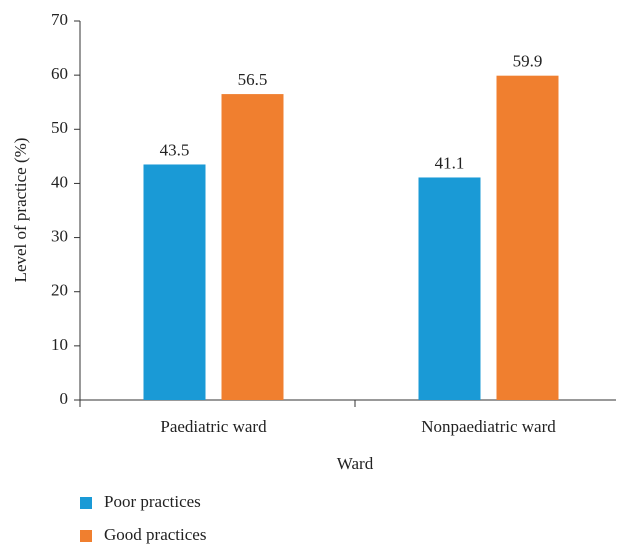 The image size is (617, 546). Describe the element at coordinates (59, 127) in the screenshot. I see `y-tick-label: 50` at that location.